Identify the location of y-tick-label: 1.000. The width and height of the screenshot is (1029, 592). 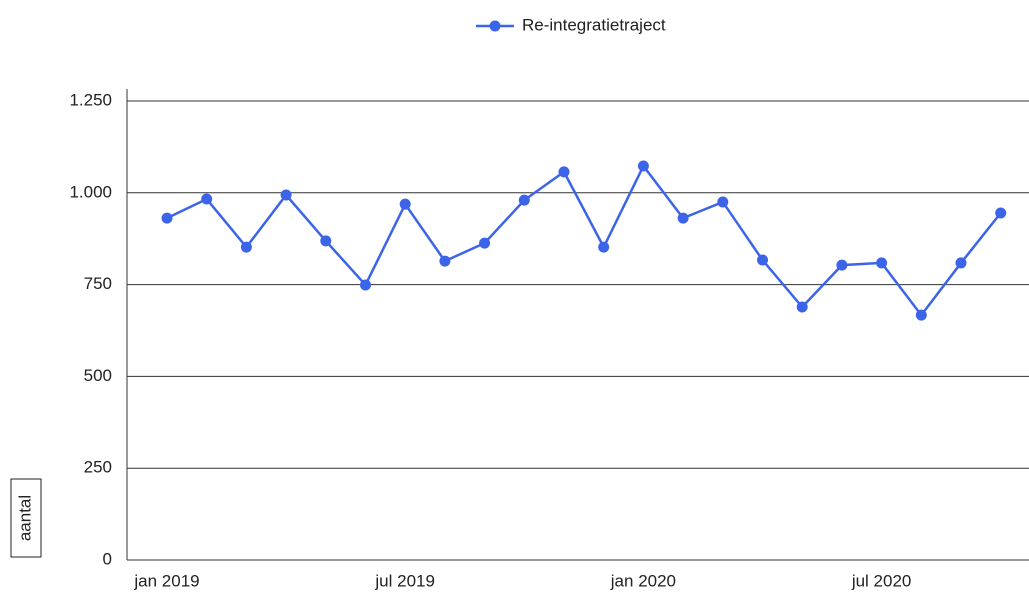
(90, 191).